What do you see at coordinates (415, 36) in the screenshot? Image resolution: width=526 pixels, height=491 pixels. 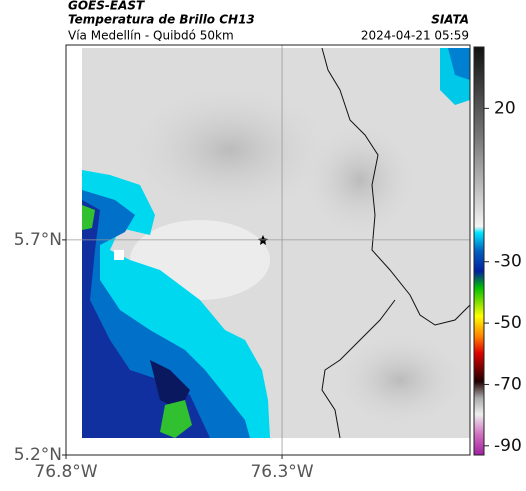 I see `timestamp: 2024-04-21 05:59` at bounding box center [415, 36].